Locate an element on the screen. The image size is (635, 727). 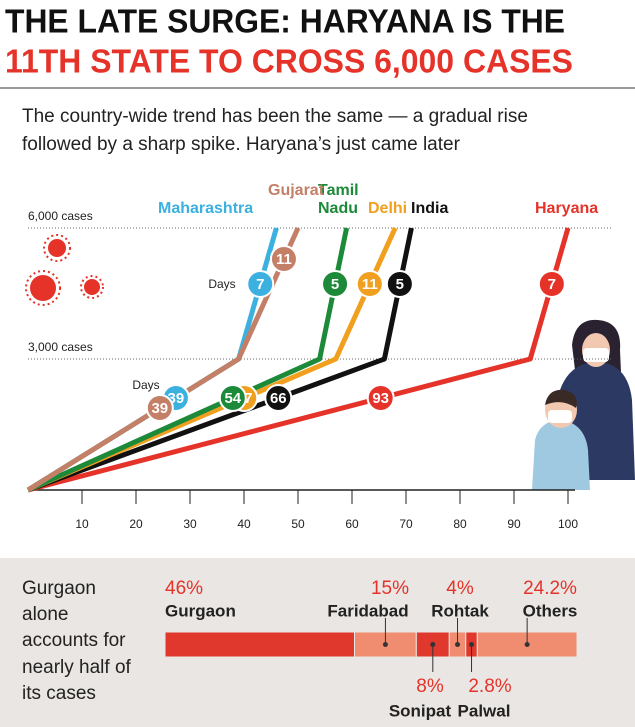
value-label: 8% is located at coordinates (430, 686).